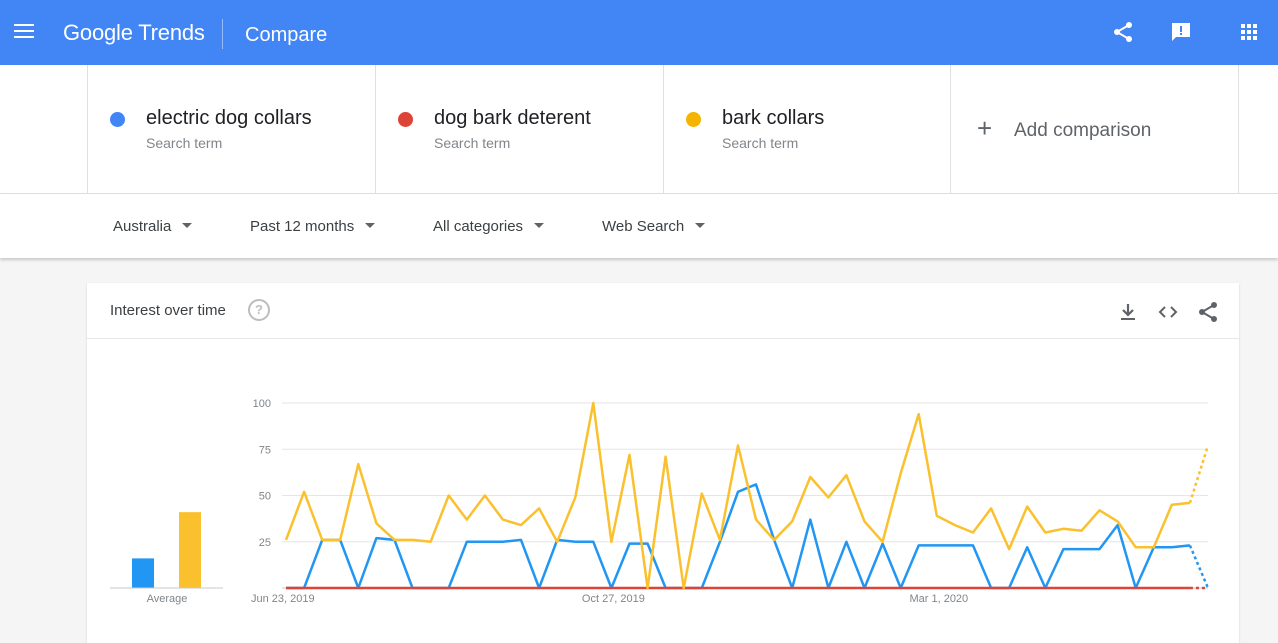 The image size is (1278, 643). Describe the element at coordinates (265, 497) in the screenshot. I see `y-tick-label: 50` at that location.